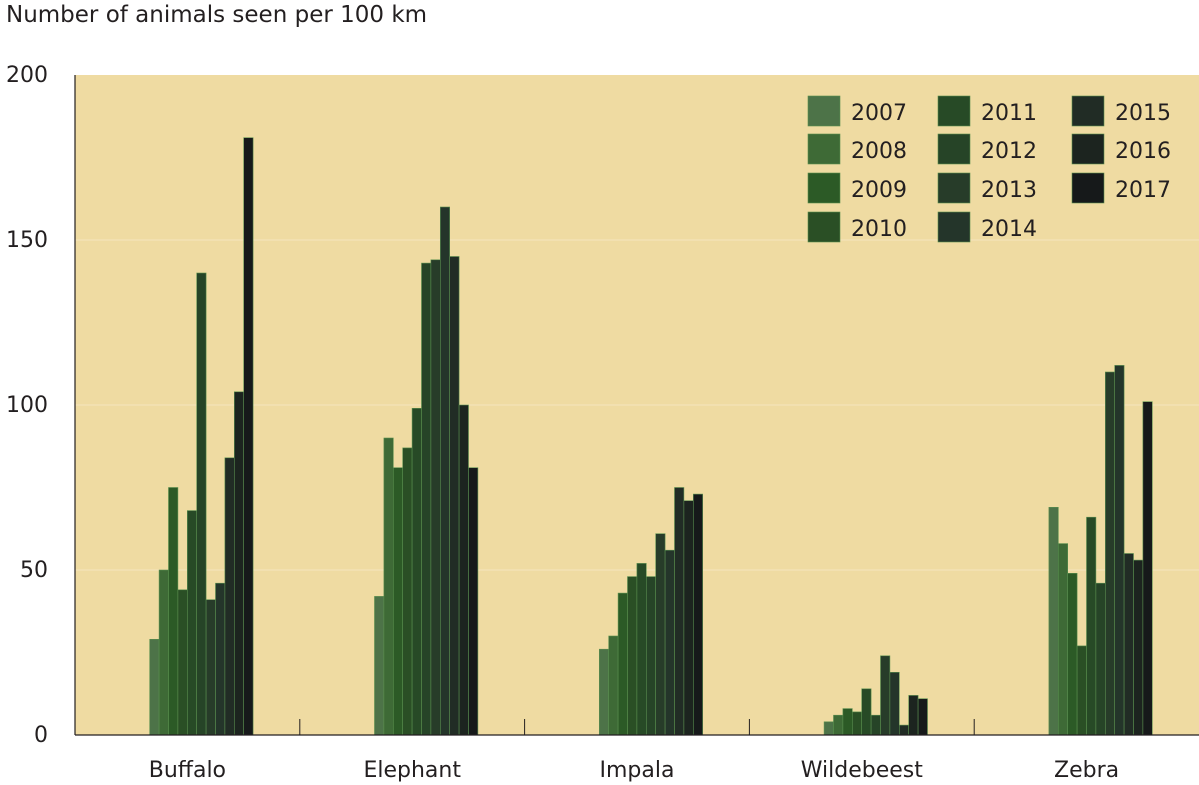 The height and width of the screenshot is (785, 1199). I want to click on legend-swatch-2013, so click(954, 188).